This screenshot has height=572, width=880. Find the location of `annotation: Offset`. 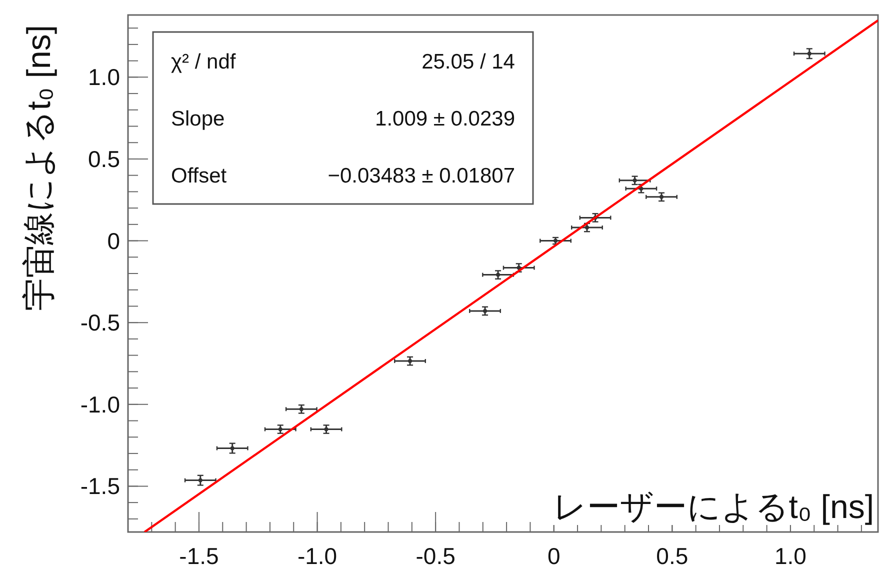

annotation: Offset is located at coordinates (199, 176).